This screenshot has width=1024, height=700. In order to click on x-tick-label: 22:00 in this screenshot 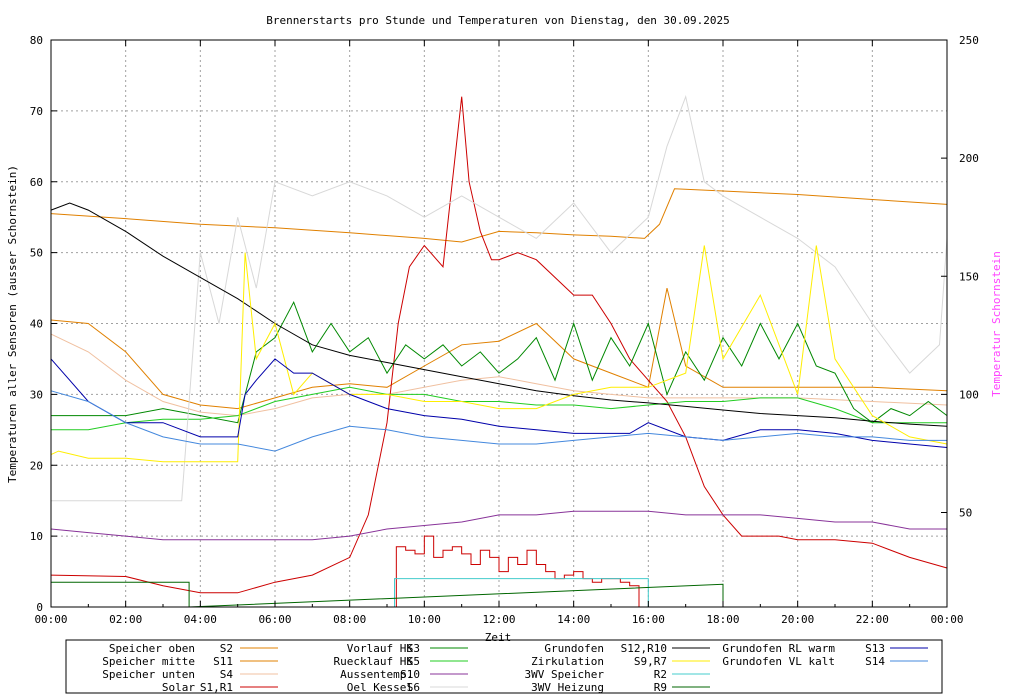, I will do `click(872, 619)`.